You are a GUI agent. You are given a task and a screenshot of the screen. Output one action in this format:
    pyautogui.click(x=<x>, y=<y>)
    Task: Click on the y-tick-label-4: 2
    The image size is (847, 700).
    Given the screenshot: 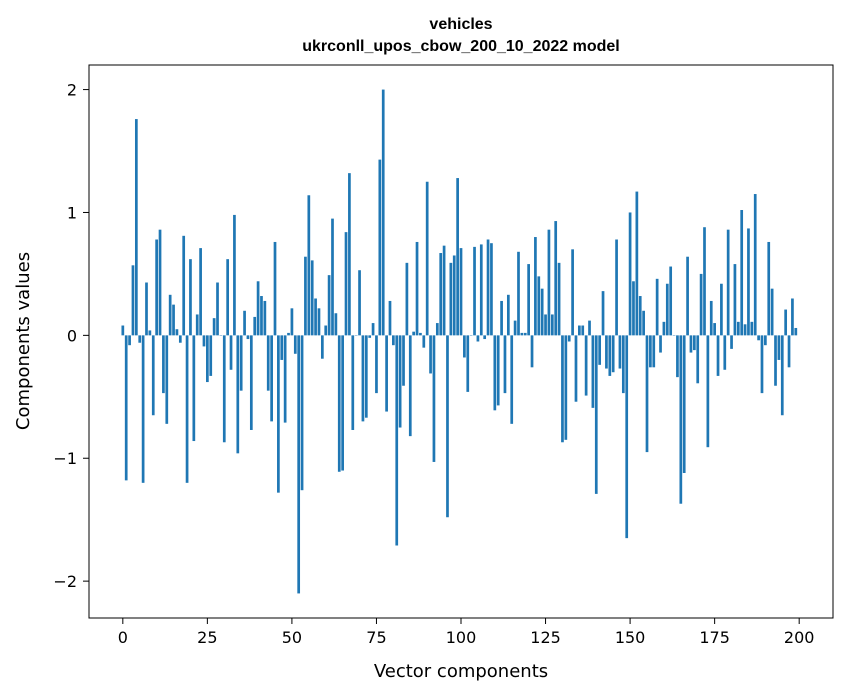 What is the action you would take?
    pyautogui.click(x=72, y=90)
    